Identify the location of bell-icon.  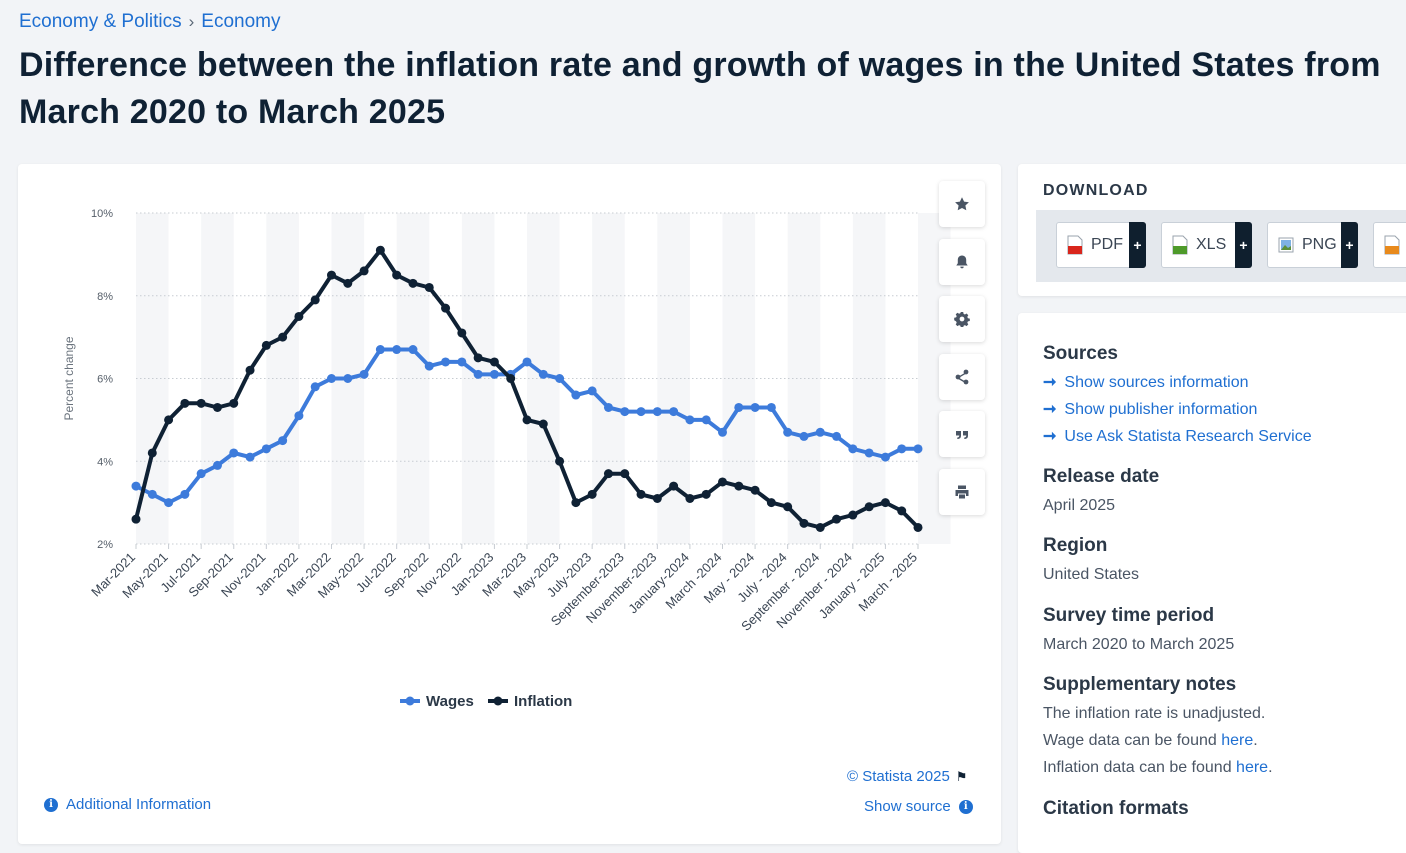
(962, 261).